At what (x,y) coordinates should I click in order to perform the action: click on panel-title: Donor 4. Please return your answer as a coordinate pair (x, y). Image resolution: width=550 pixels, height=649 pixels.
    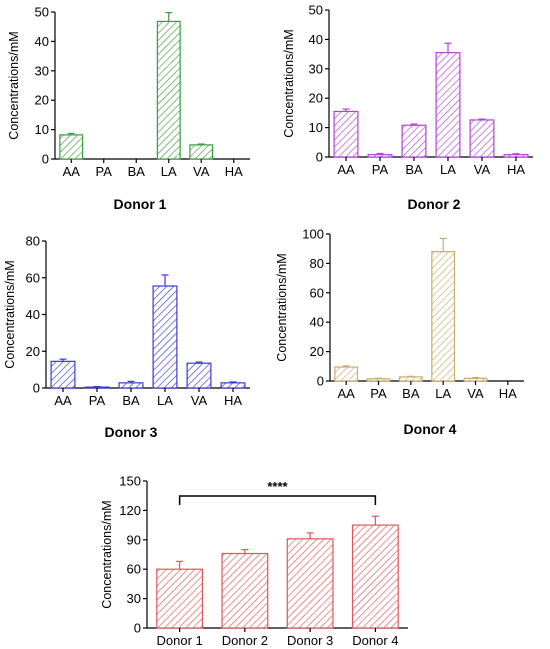
    Looking at the image, I should click on (430, 429).